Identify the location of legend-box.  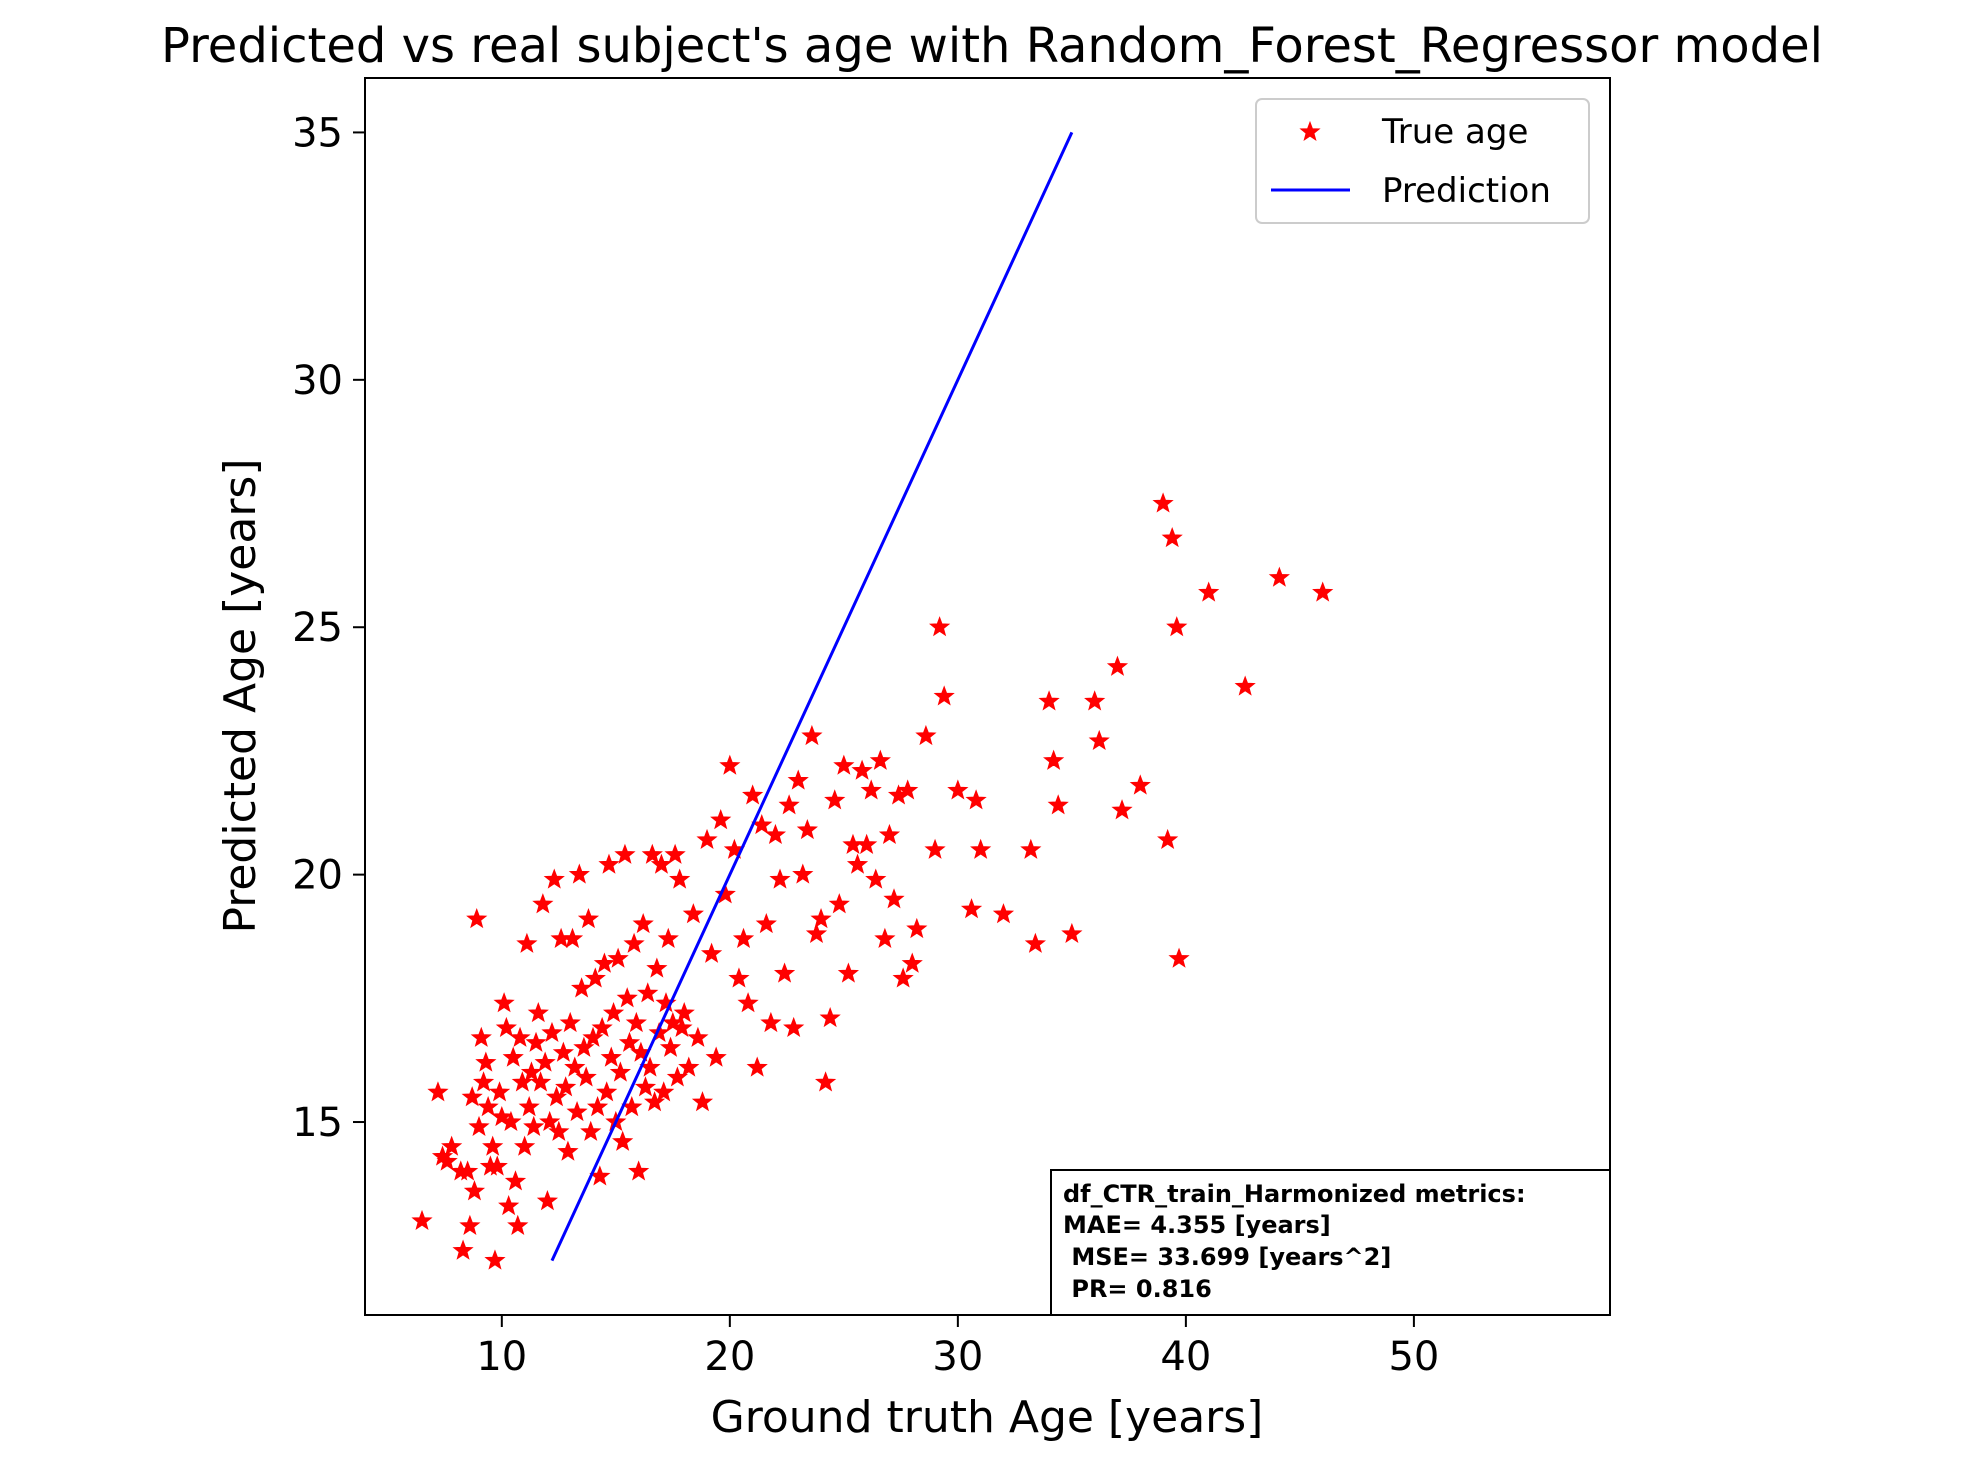
(1422, 161).